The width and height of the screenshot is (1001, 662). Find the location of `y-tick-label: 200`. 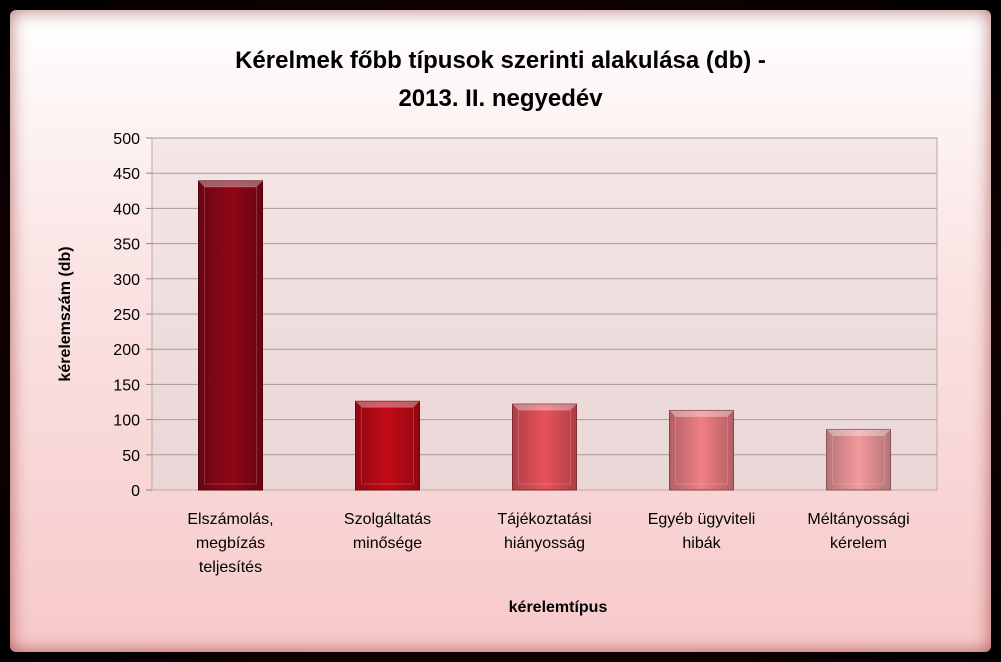

y-tick-label: 200 is located at coordinates (126, 350).